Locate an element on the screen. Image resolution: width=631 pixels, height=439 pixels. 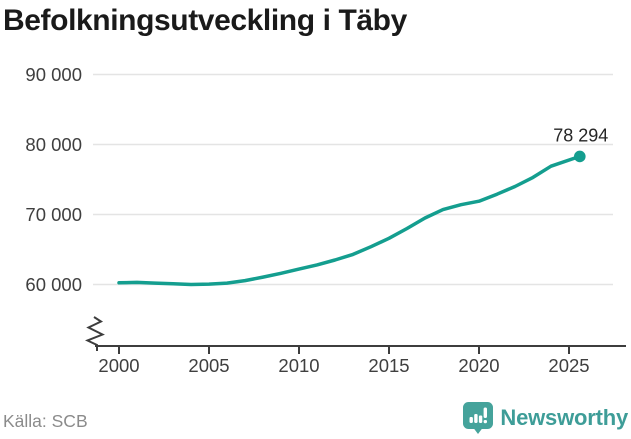
x-tick-label: 2010 is located at coordinates (298, 365).